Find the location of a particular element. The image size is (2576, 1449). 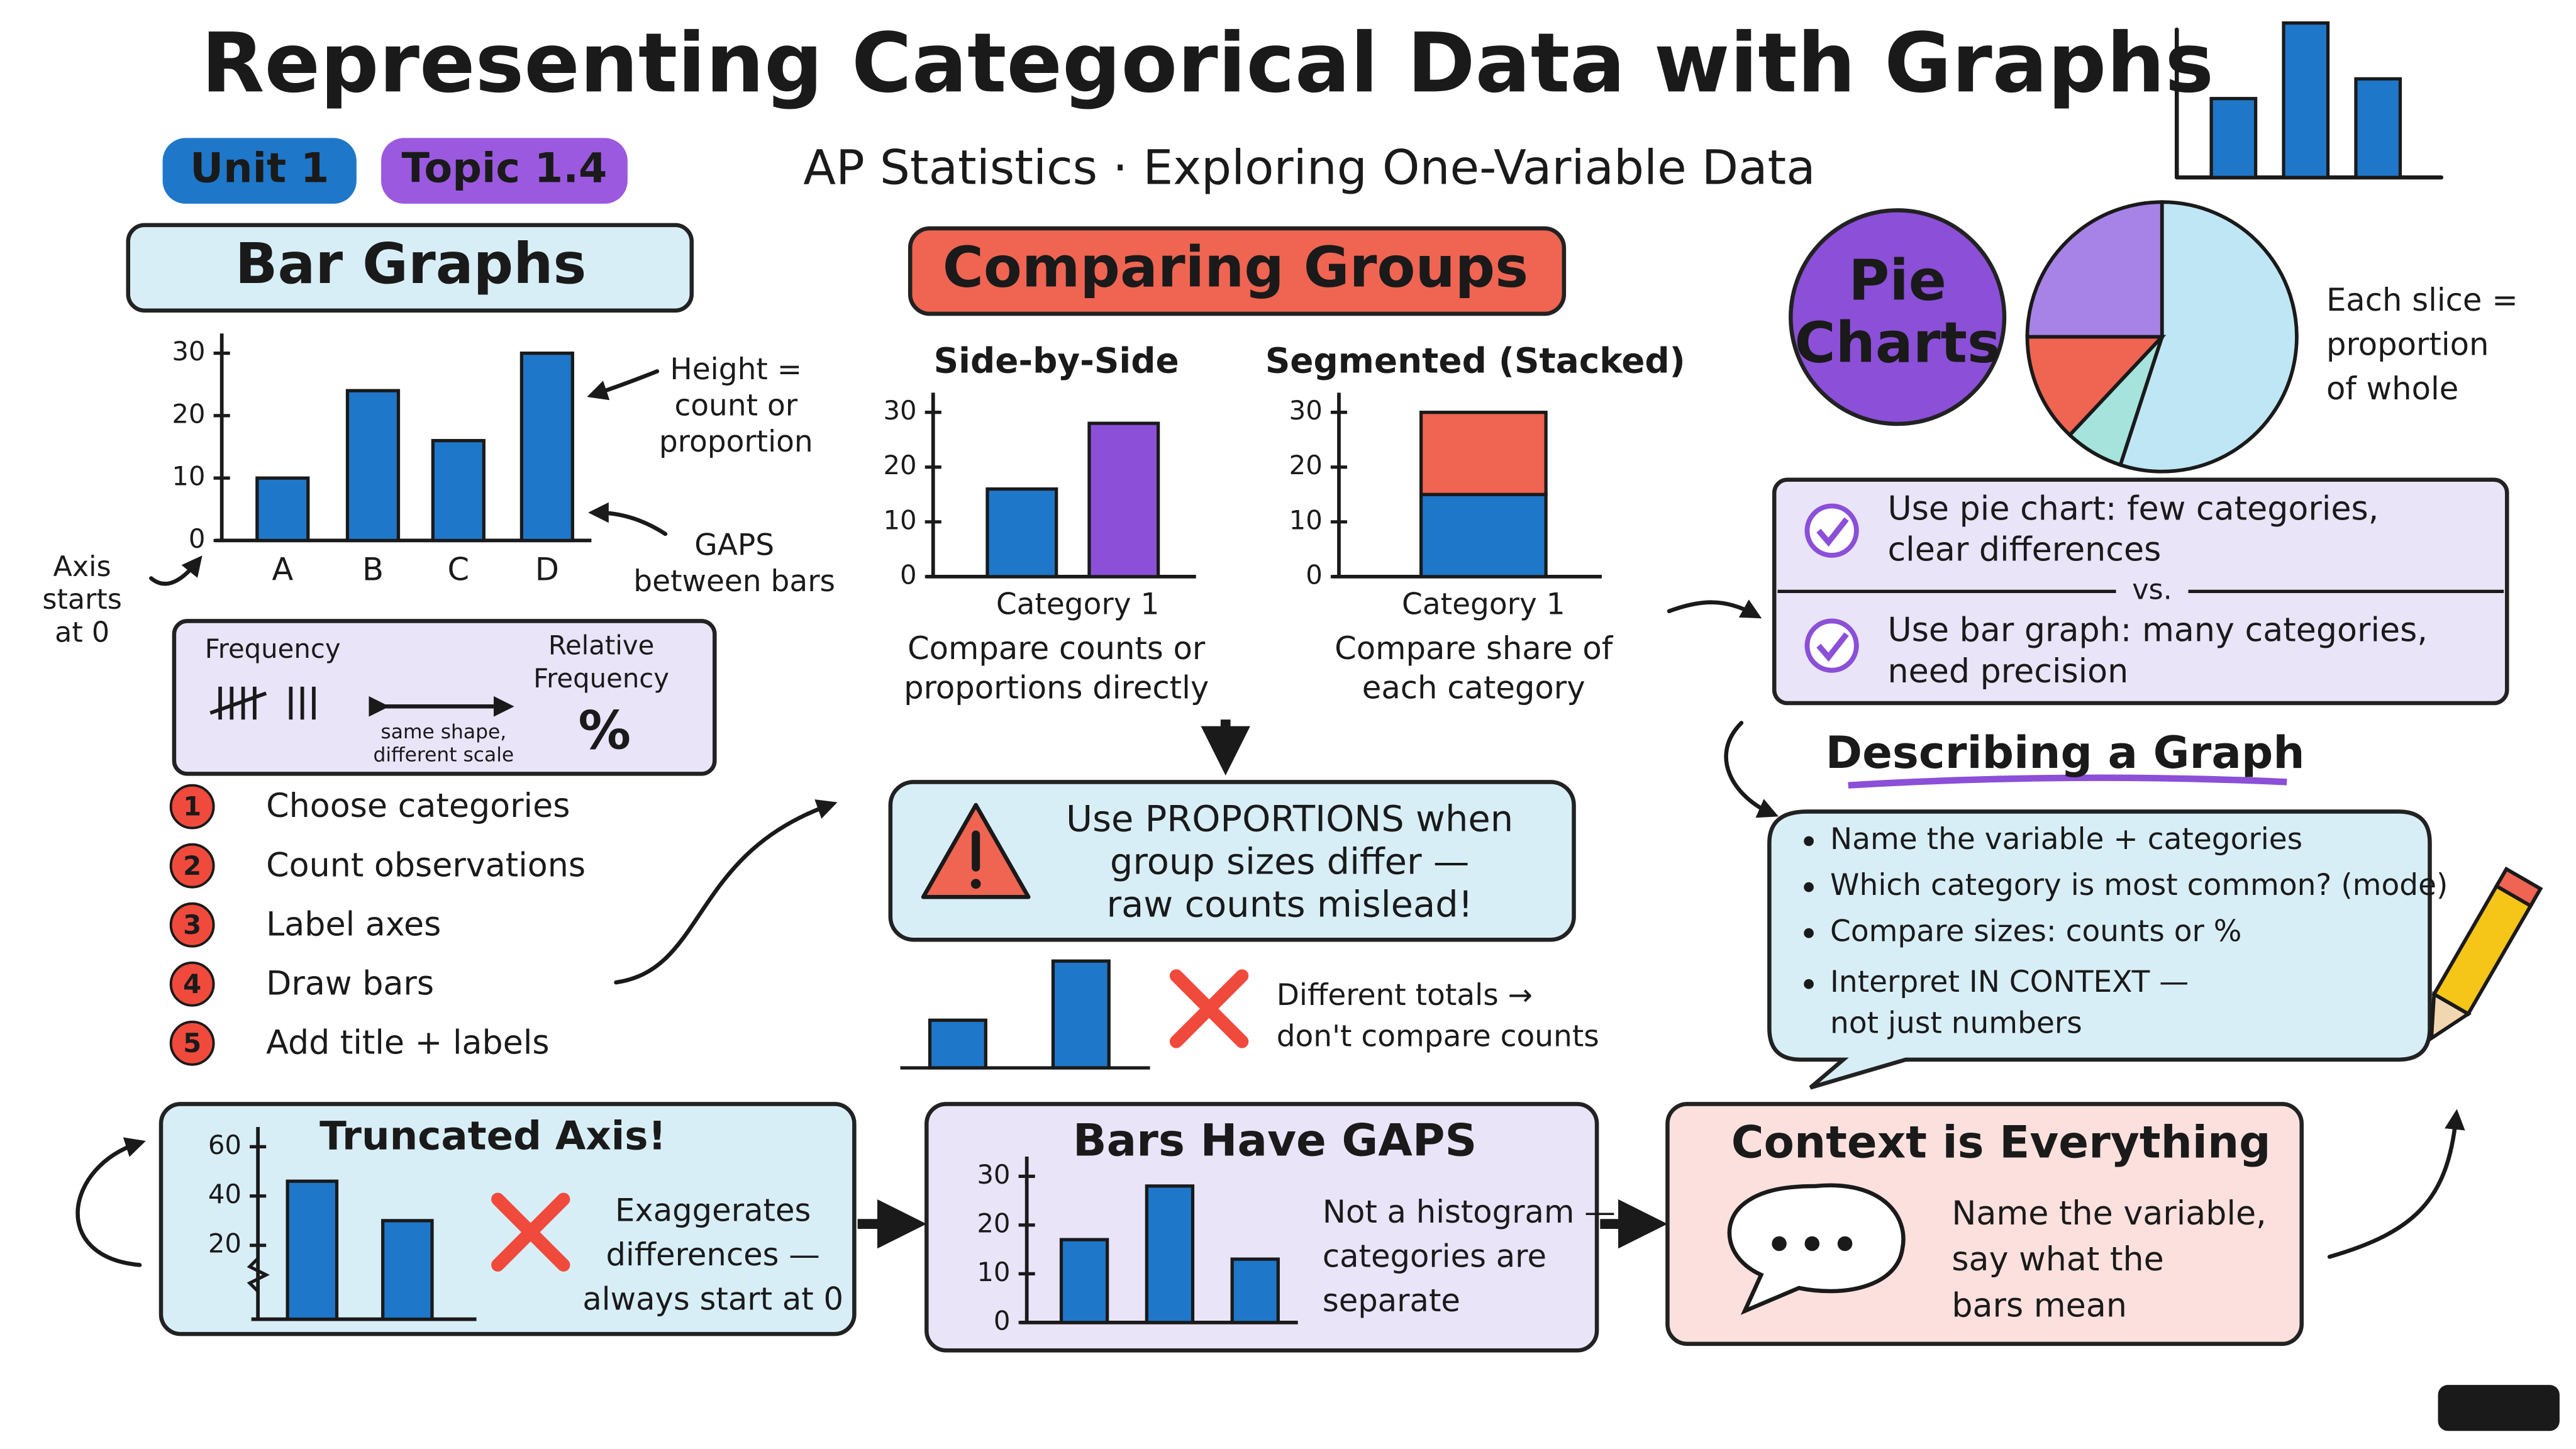

bullet-text: Interpret IN CONTEXT — is located at coordinates (2009, 982).